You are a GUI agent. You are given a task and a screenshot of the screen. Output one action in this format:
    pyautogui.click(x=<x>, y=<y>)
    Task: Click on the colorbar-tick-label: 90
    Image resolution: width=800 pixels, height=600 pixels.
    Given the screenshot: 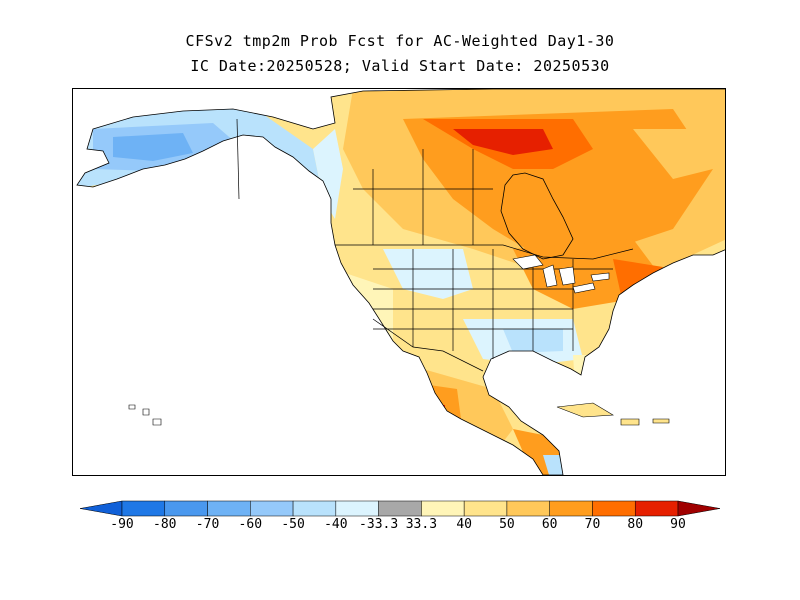 What is the action you would take?
    pyautogui.click(x=678, y=524)
    